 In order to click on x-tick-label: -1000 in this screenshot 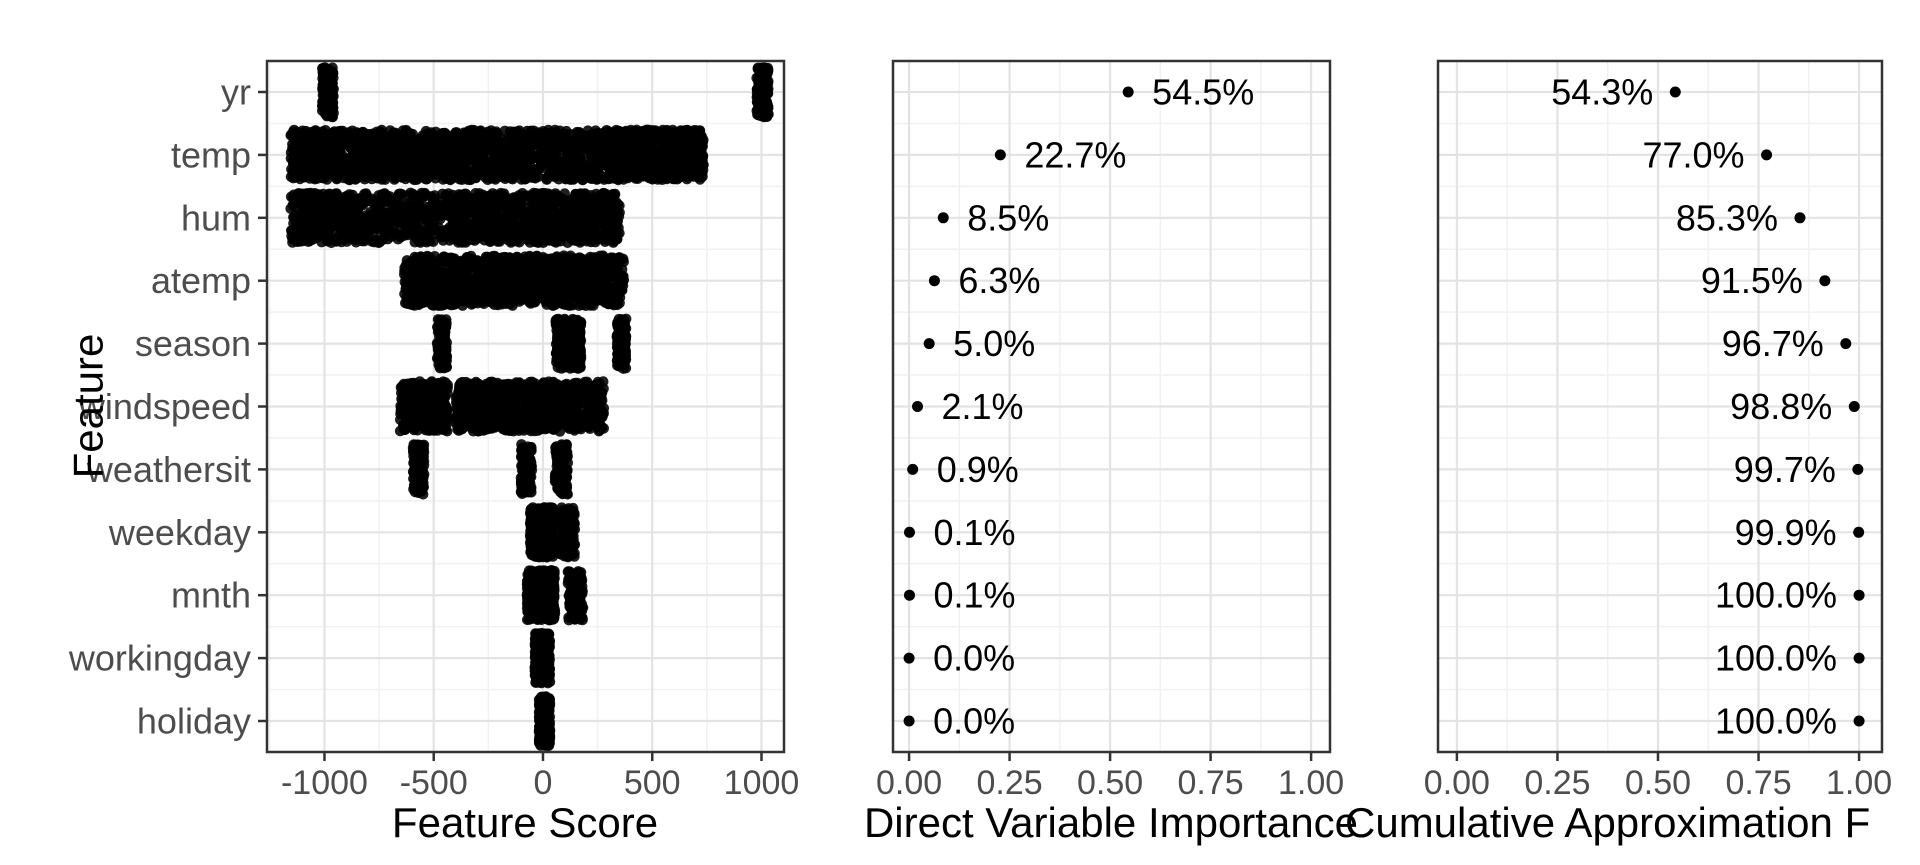, I will do `click(324, 783)`.